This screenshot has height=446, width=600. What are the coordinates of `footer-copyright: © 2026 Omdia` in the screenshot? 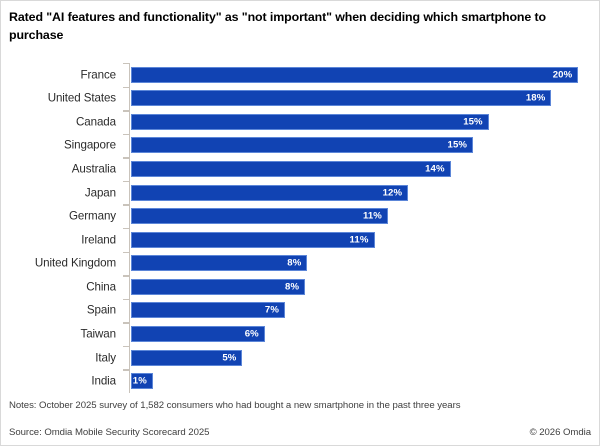 It's located at (560, 432).